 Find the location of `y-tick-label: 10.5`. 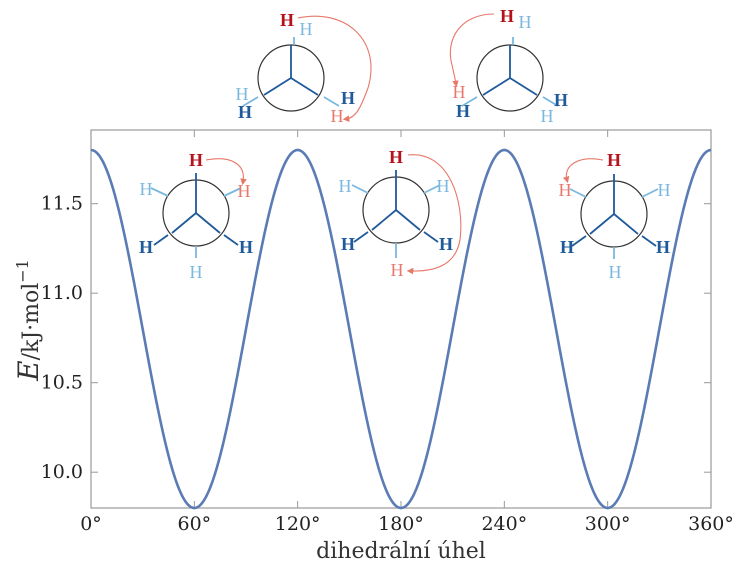

y-tick-label: 10.5 is located at coordinates (62, 383).